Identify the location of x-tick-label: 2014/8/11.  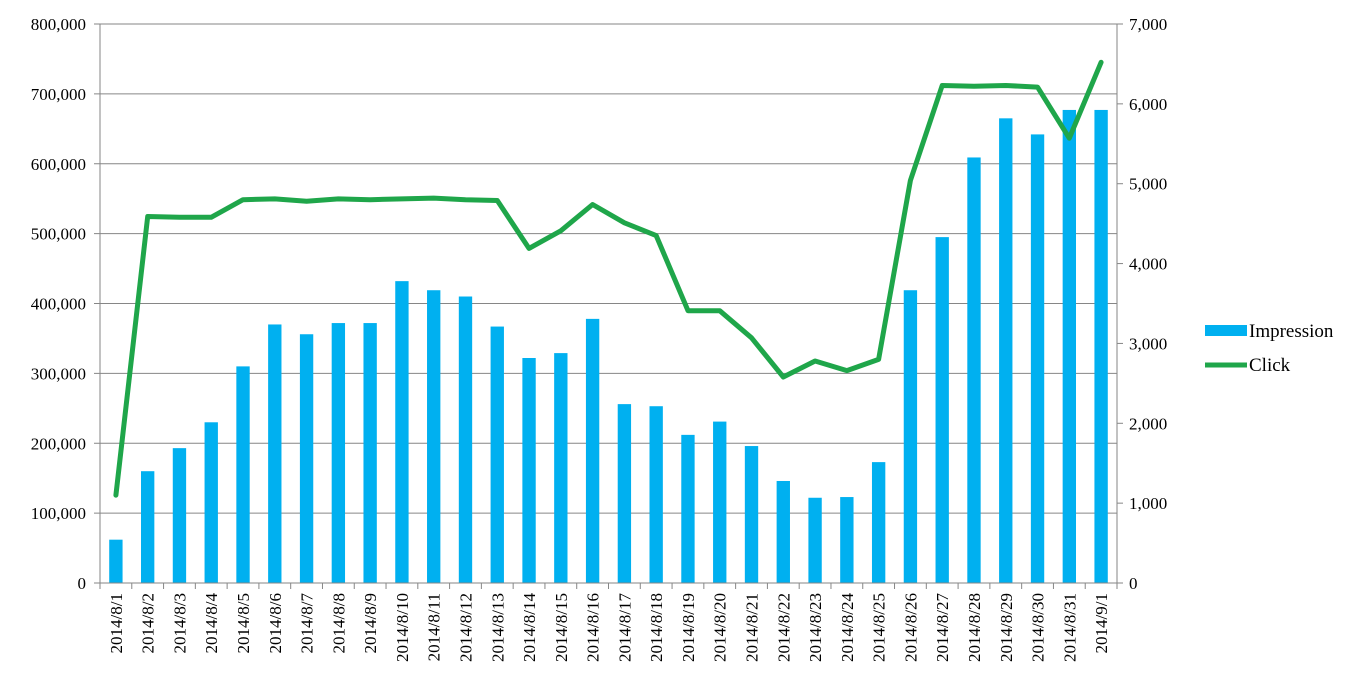
(434, 627).